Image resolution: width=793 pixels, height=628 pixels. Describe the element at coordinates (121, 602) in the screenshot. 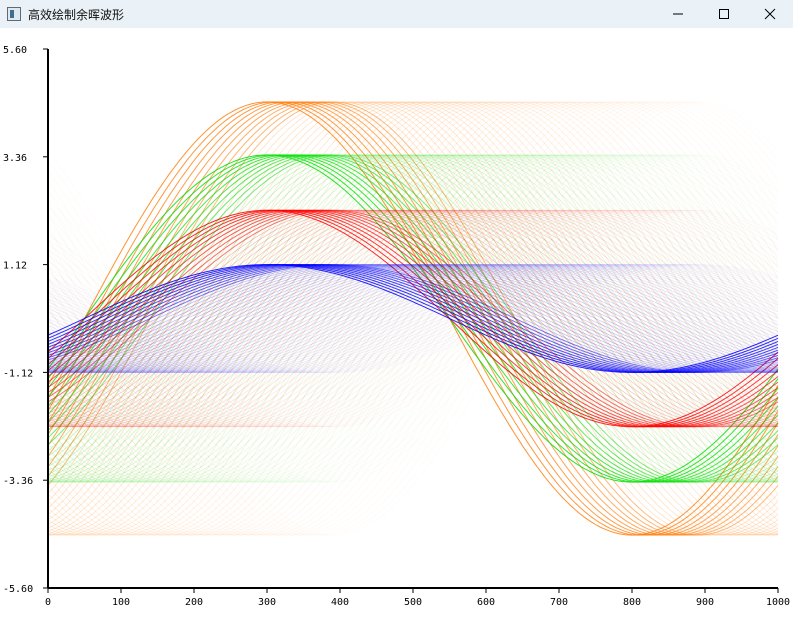

I see `x-tick-label: 100` at that location.